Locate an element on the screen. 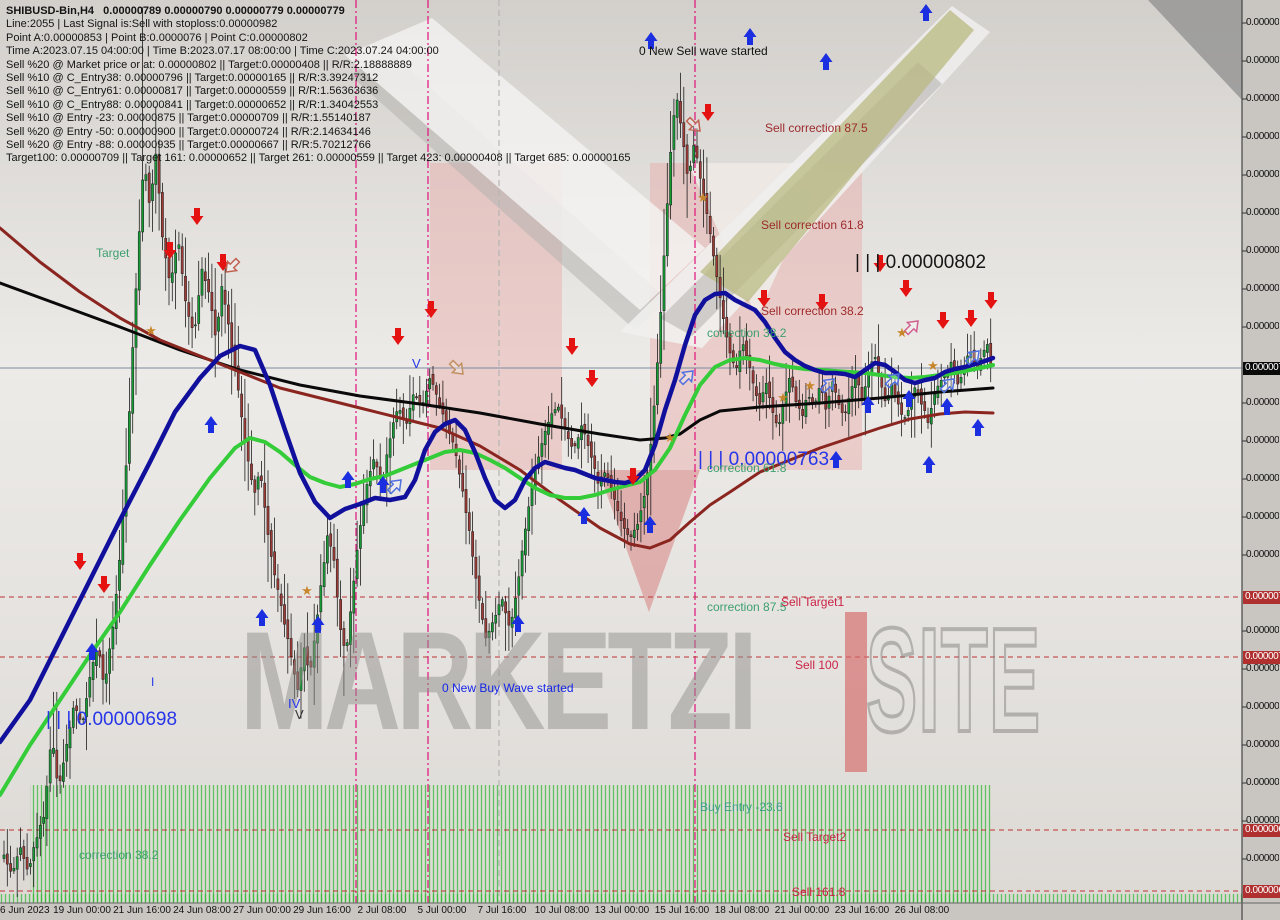 The width and height of the screenshot is (1280, 920). time-axis-label: 23 Jul 16:00 is located at coordinates (862, 910).